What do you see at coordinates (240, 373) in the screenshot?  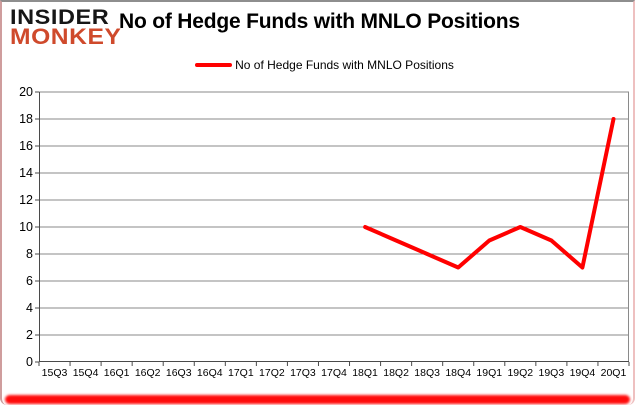 I see `x-tick-label: 17Q1` at bounding box center [240, 373].